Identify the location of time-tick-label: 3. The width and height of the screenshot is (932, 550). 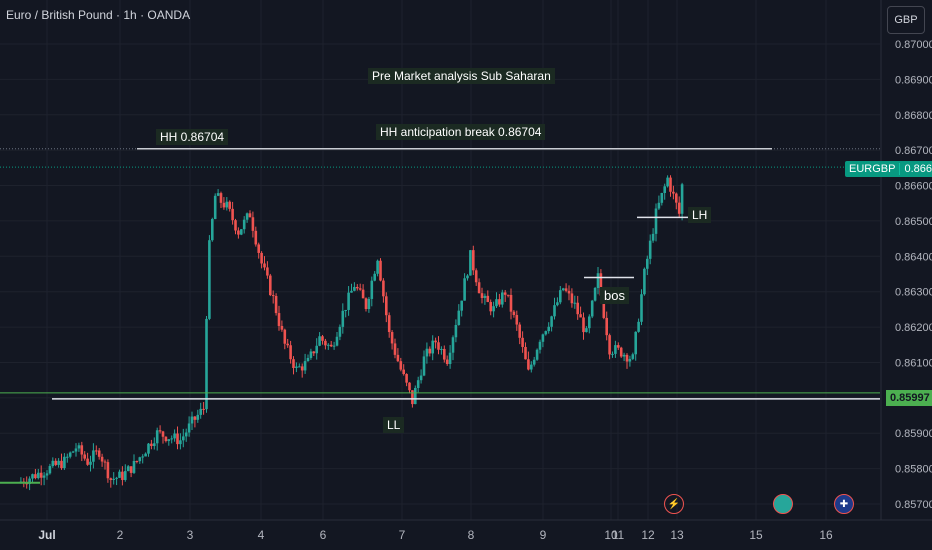
(190, 535).